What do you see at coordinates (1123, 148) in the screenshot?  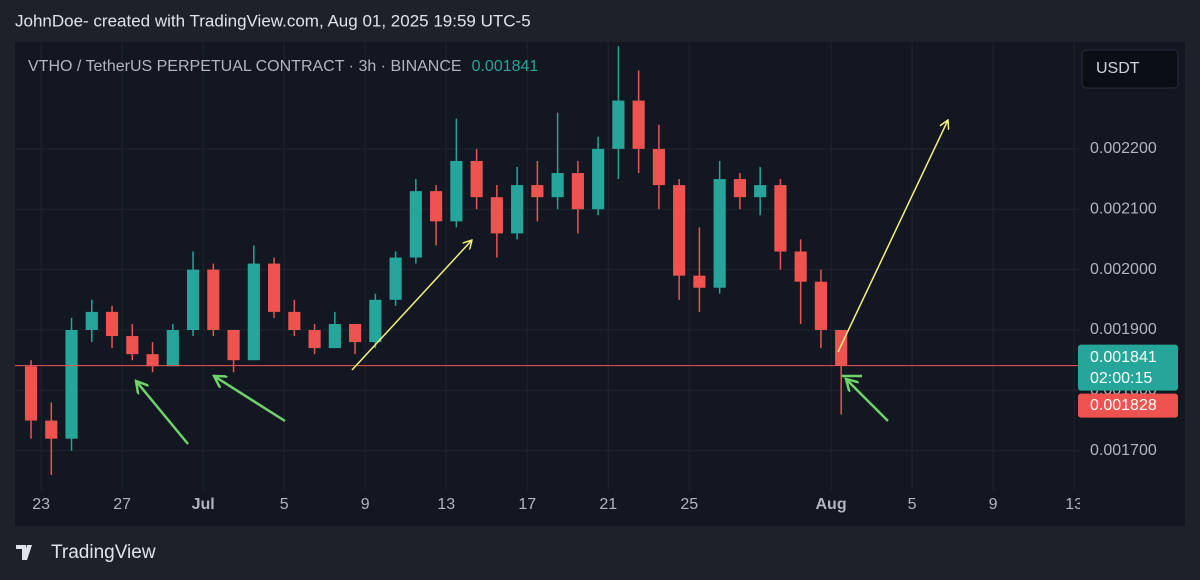 I see `y-tick-label: 0.002200` at bounding box center [1123, 148].